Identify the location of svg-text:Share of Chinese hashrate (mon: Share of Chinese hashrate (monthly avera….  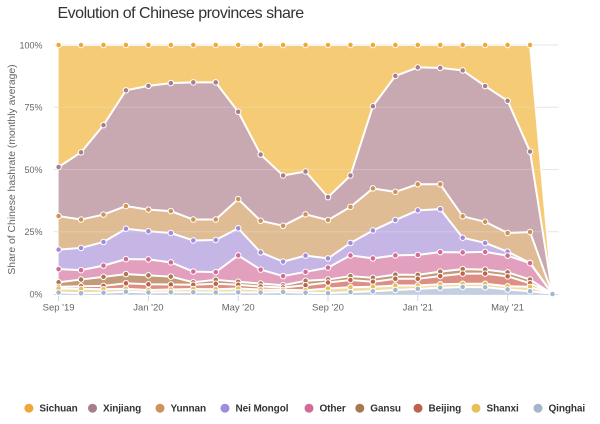
(12, 169).